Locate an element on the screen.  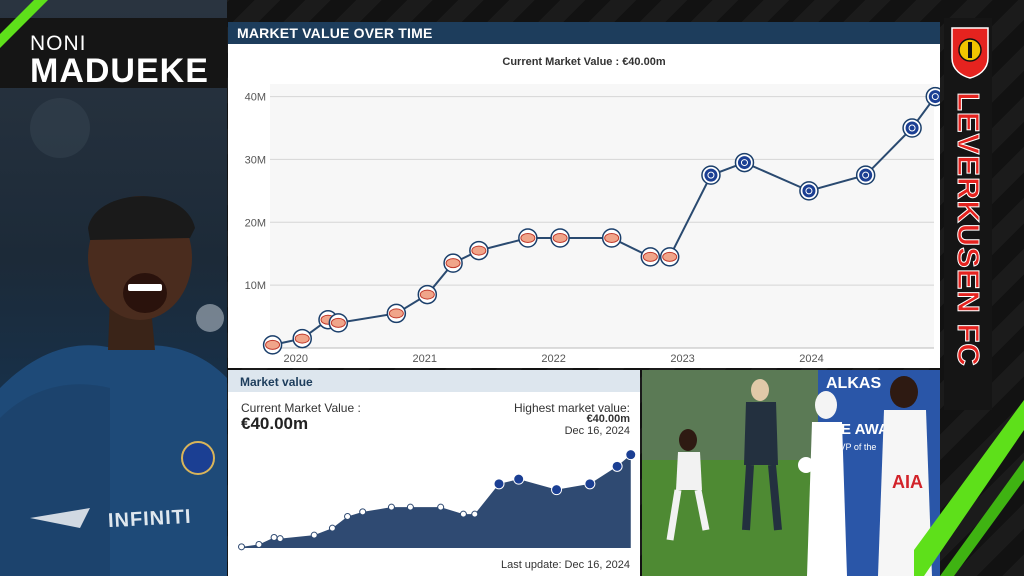
banner-text: ALKAS is located at coordinates (853, 383).